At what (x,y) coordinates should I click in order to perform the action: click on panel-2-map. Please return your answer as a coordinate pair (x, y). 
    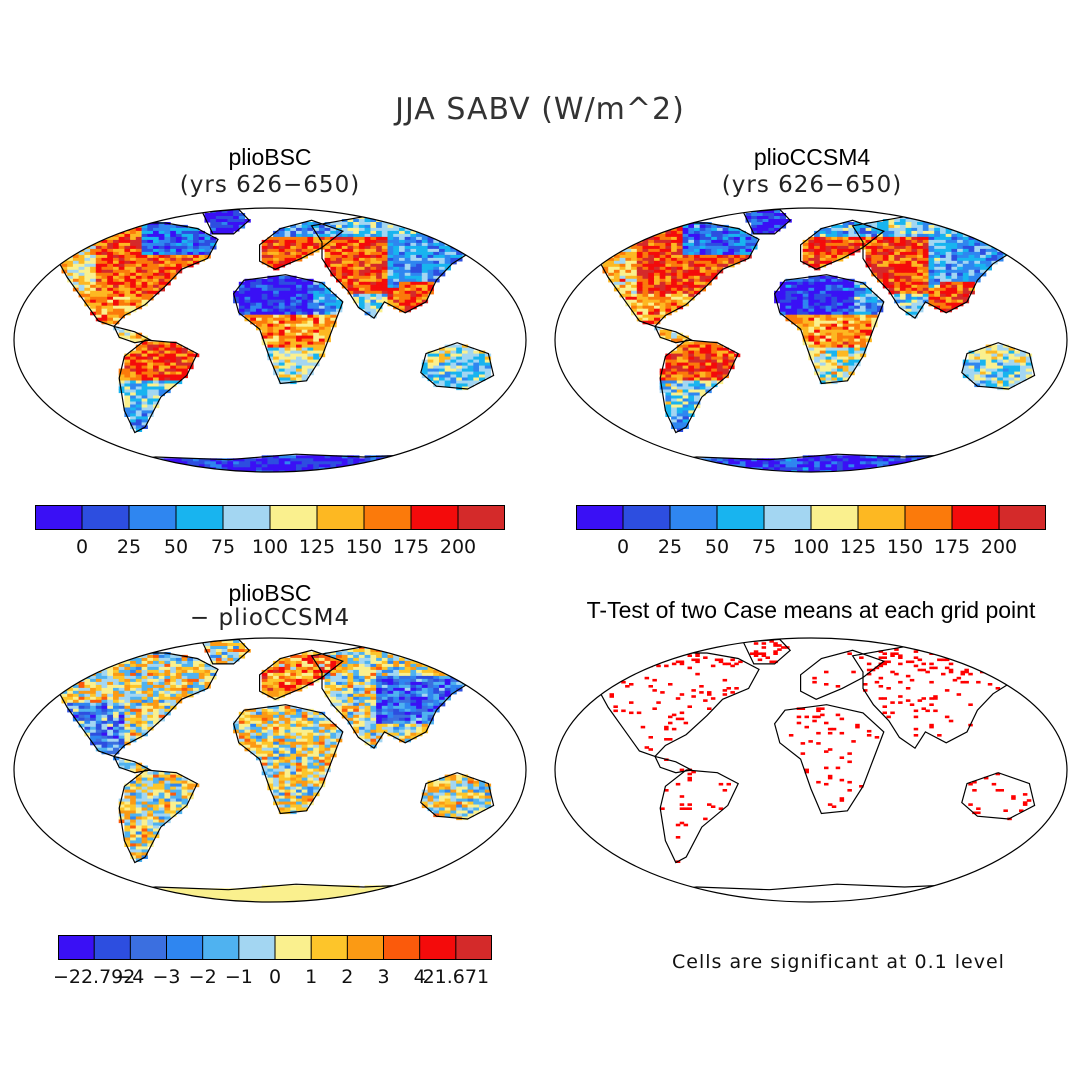
    Looking at the image, I should click on (811, 340).